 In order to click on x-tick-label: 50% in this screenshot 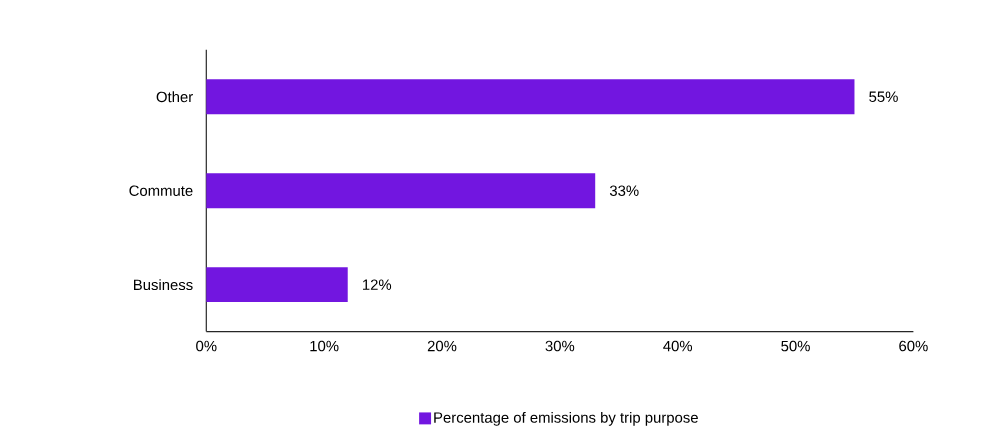, I will do `click(795, 346)`.